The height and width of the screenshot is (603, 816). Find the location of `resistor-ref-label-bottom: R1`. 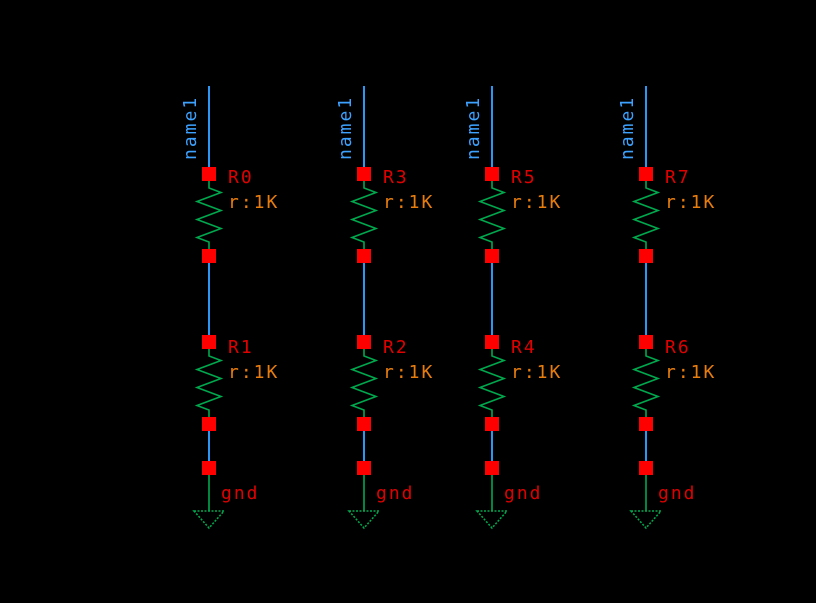

resistor-ref-label-bottom: R1 is located at coordinates (241, 347).